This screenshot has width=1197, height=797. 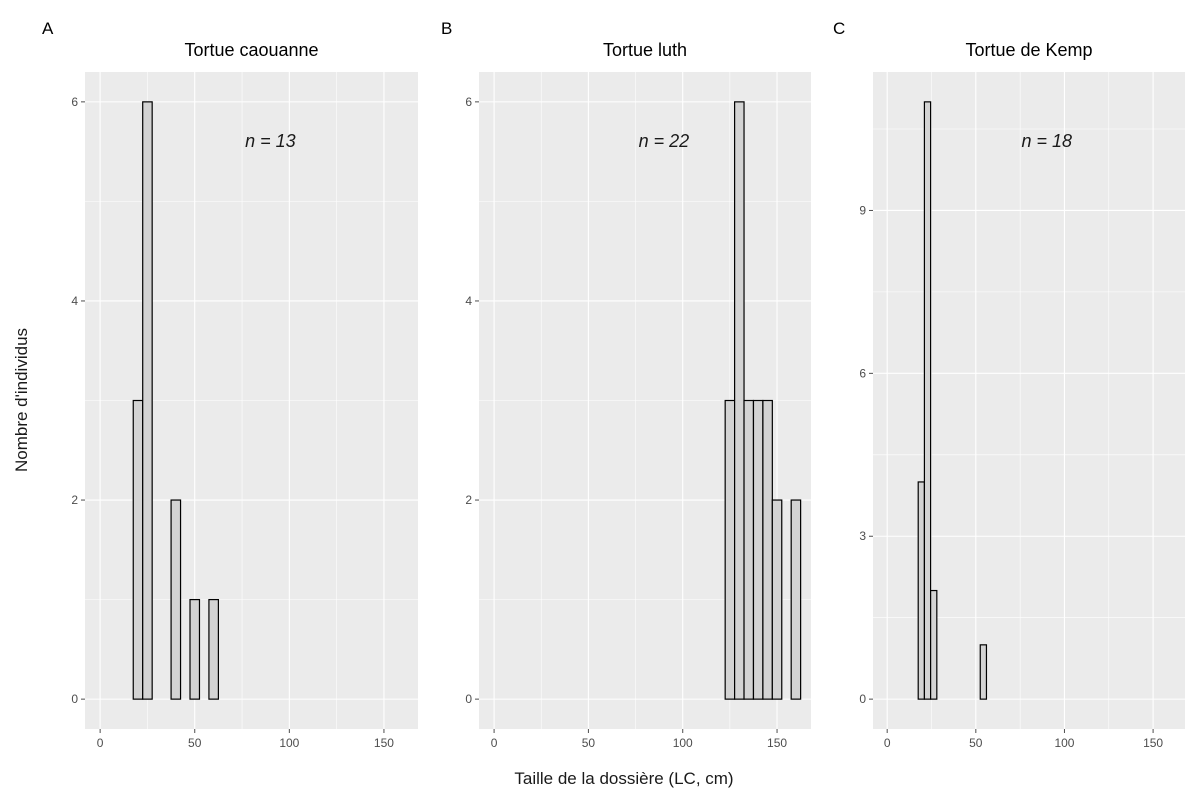 What do you see at coordinates (21, 400) in the screenshot?
I see `y-axis-title: Nombre d'individus` at bounding box center [21, 400].